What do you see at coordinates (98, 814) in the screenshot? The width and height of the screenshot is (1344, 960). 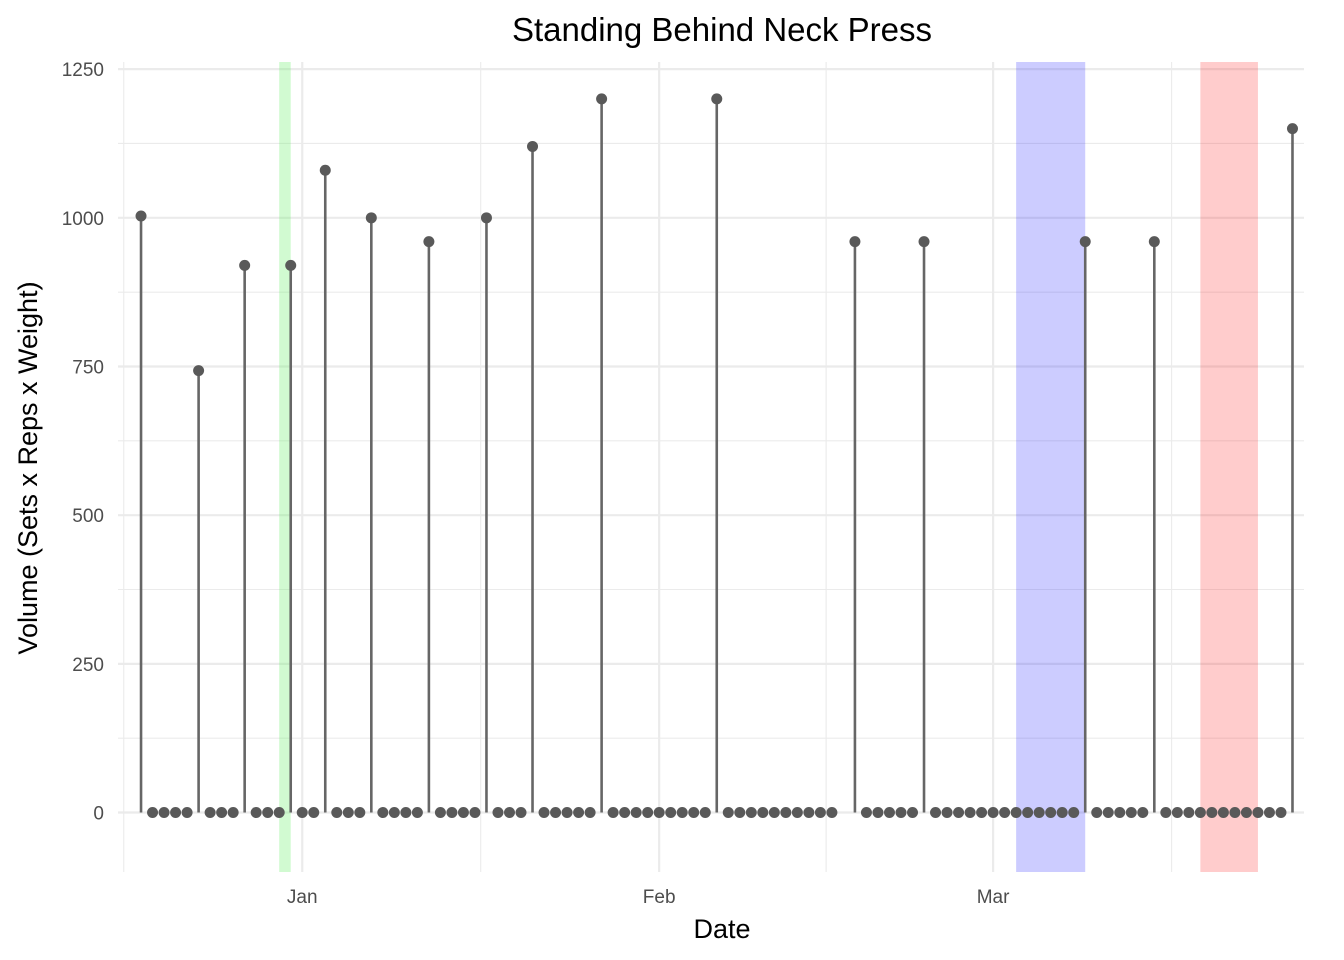 I see `y-tick-label: 0` at bounding box center [98, 814].